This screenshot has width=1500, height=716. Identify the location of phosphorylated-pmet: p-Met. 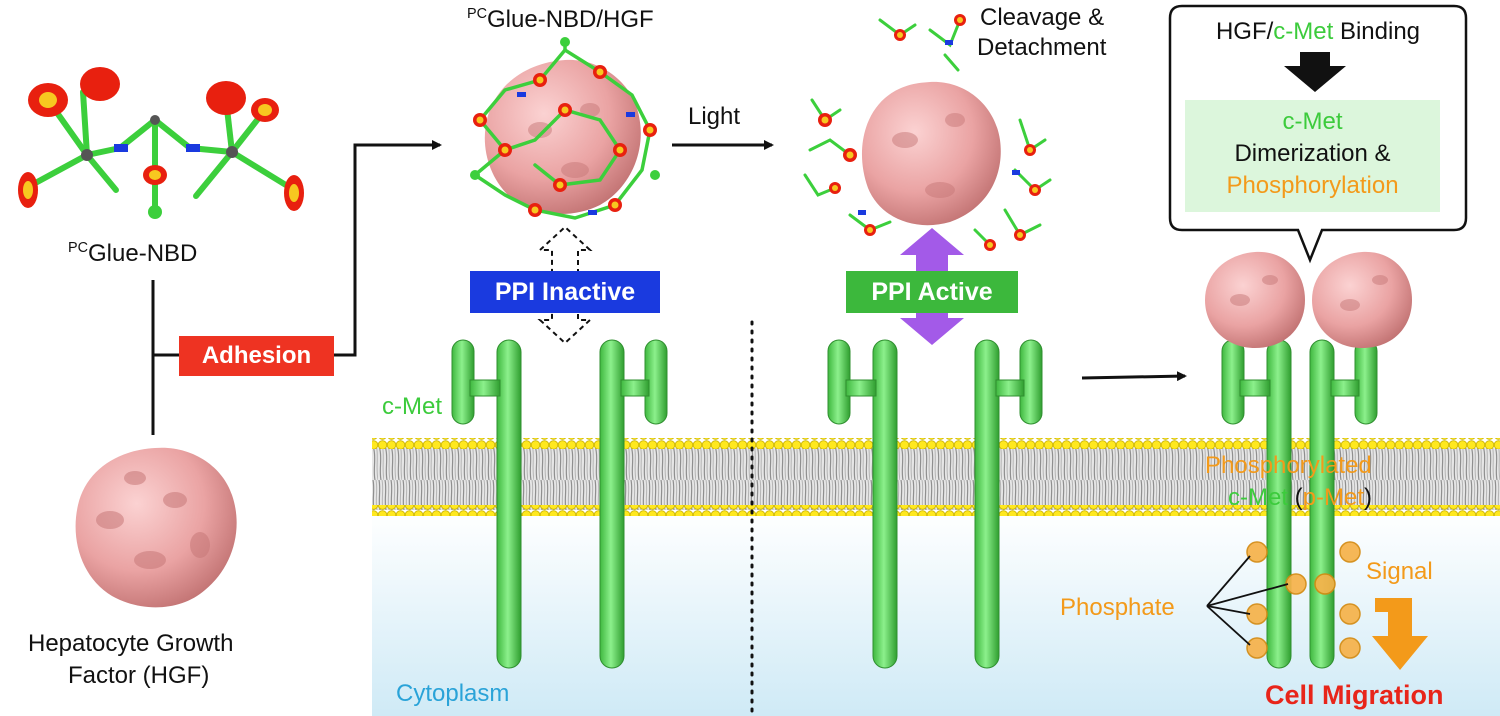
(1333, 497).